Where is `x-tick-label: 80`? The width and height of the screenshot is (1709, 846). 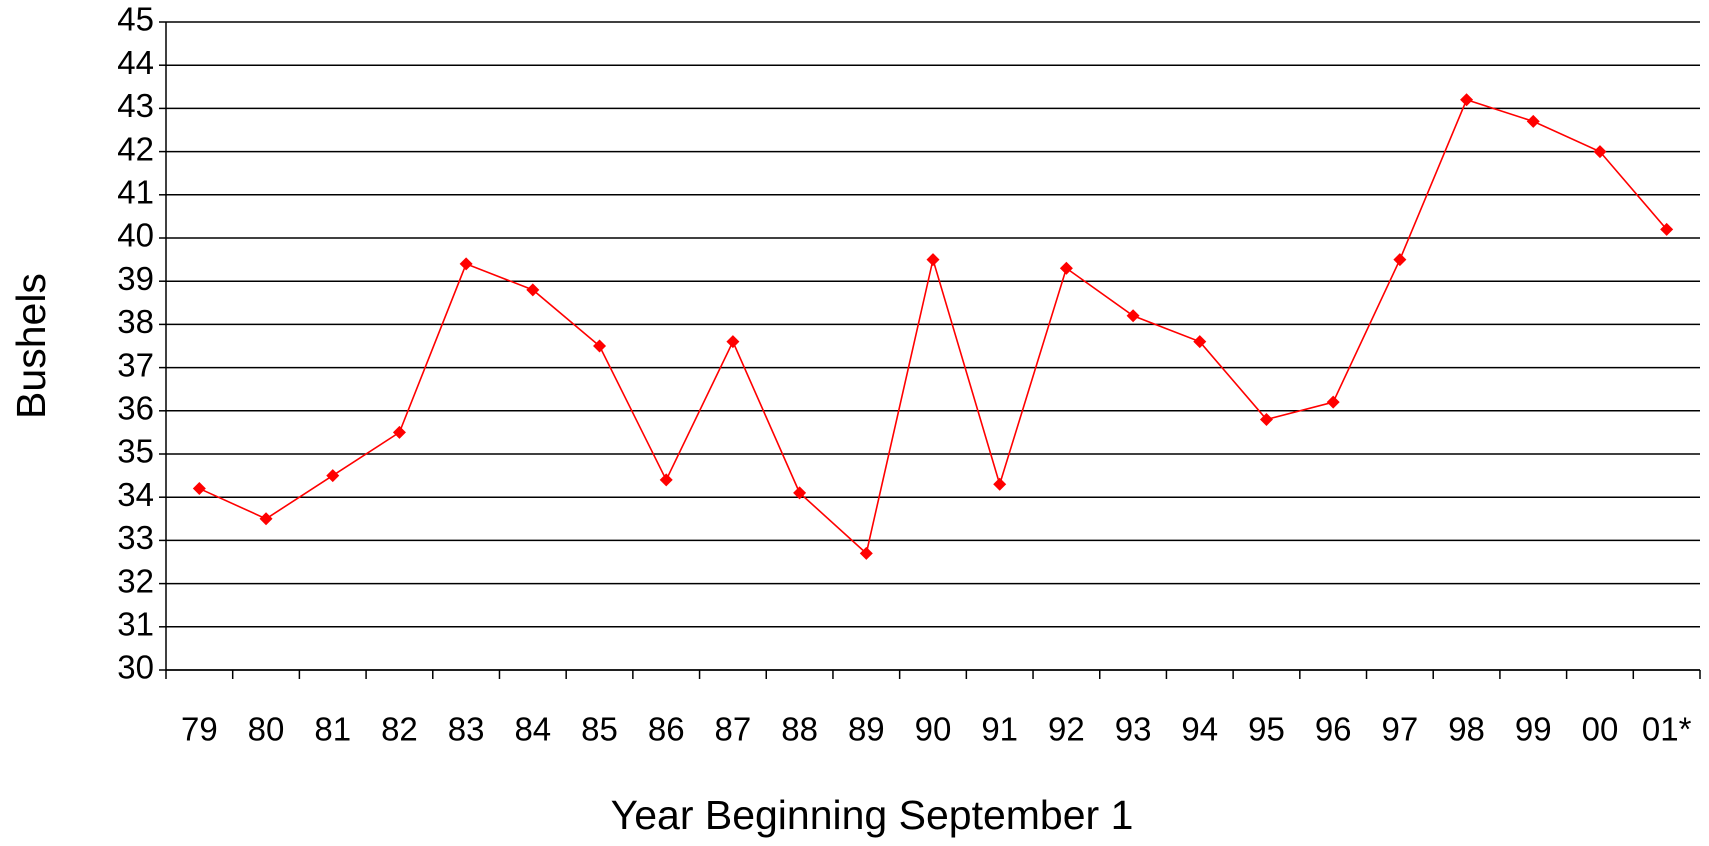
x-tick-label: 80 is located at coordinates (266, 729).